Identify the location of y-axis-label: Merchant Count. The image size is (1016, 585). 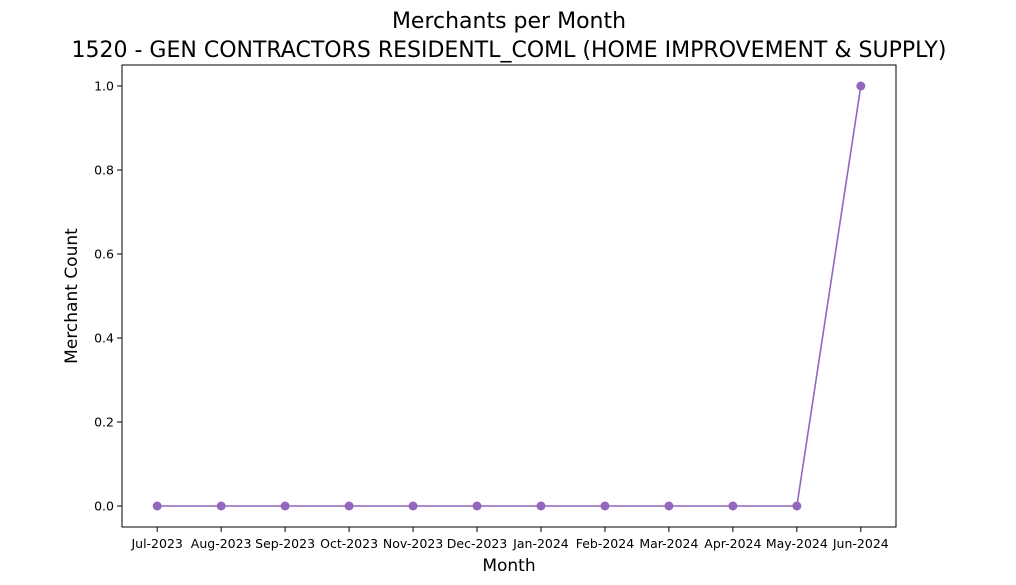
(72, 296).